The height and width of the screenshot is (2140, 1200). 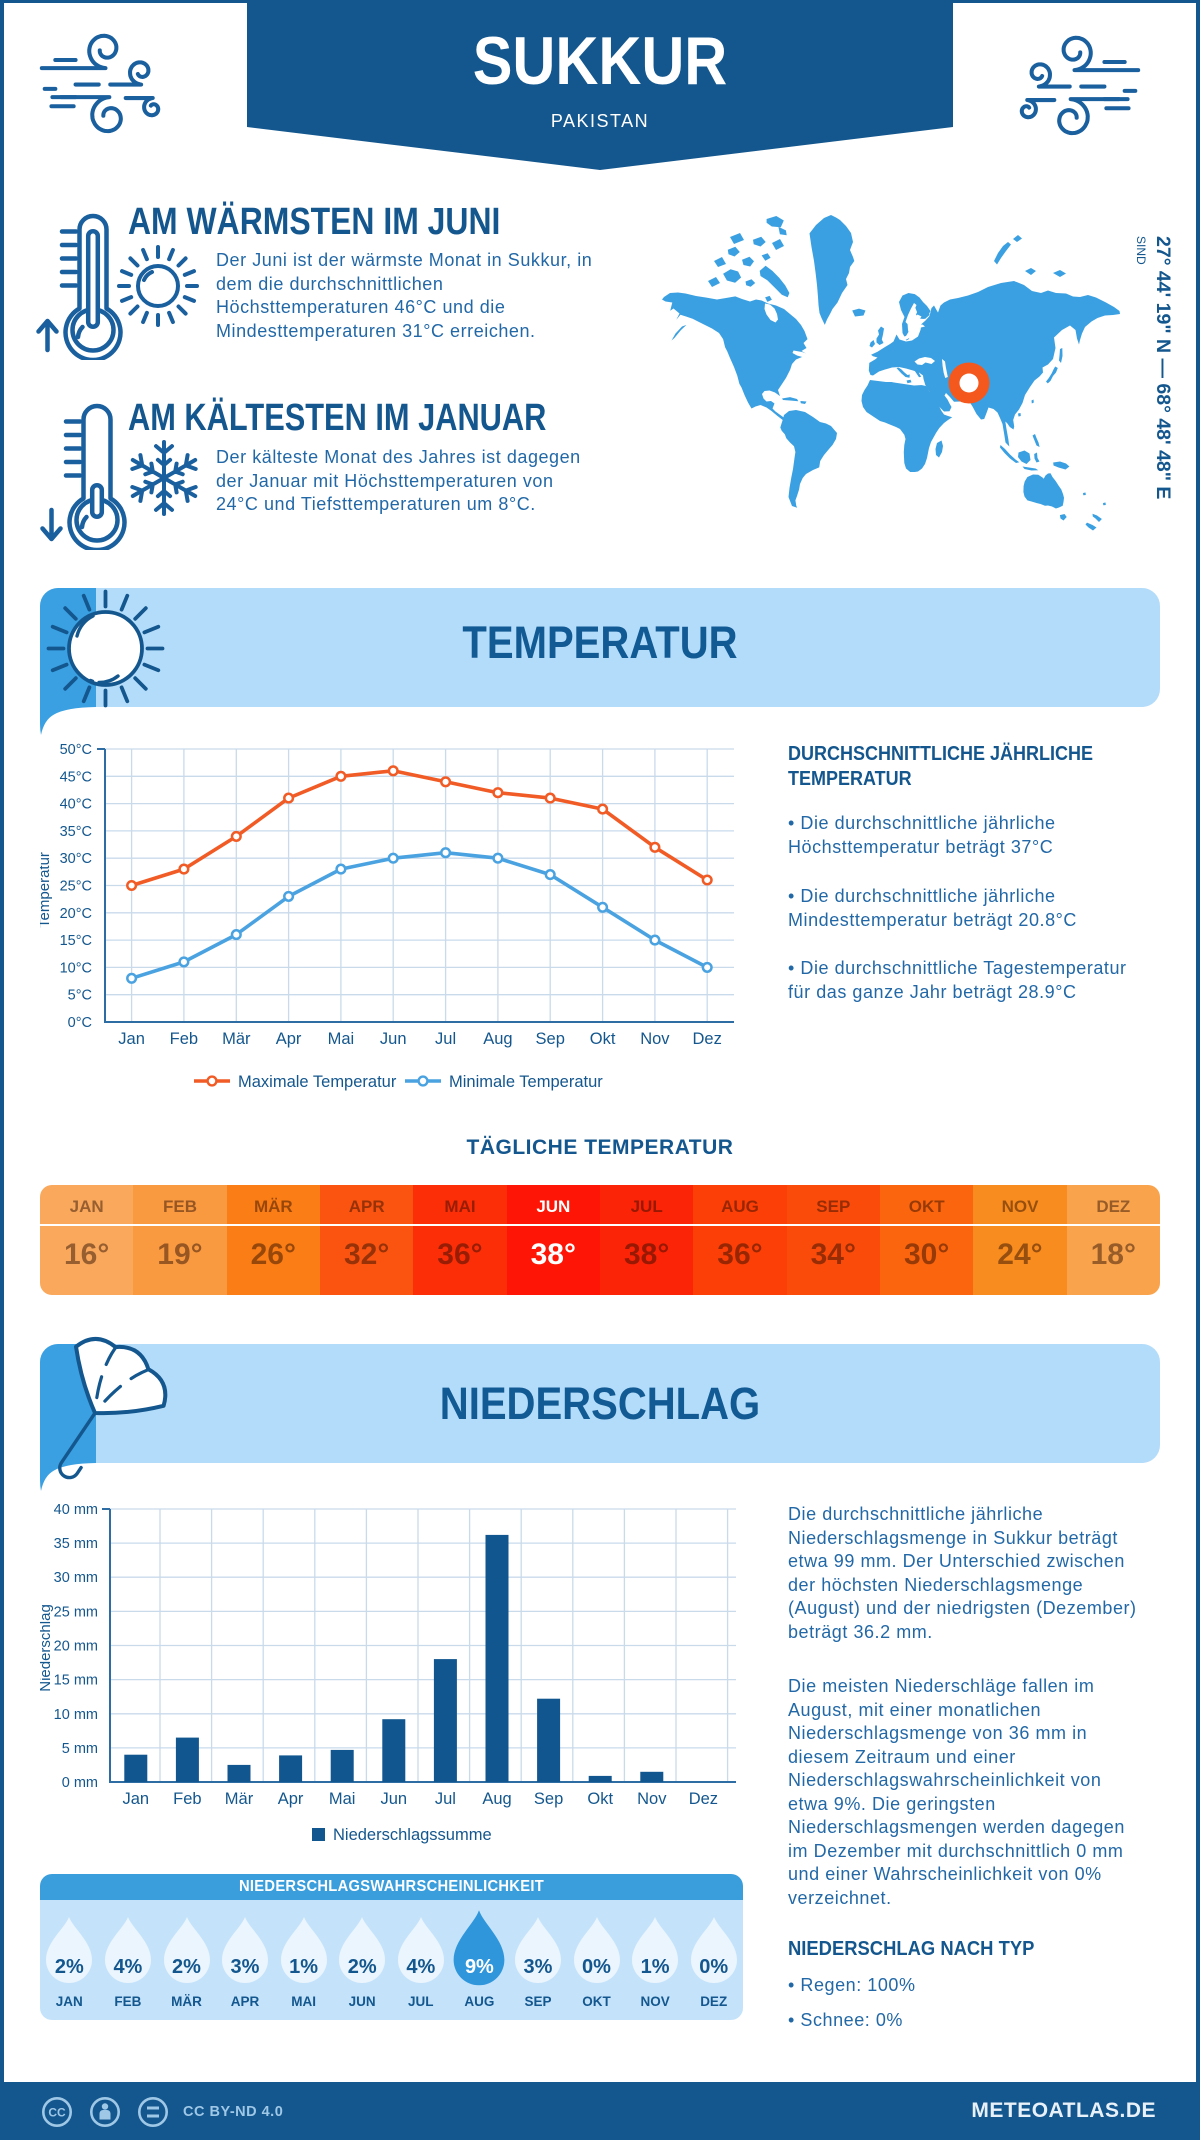 What do you see at coordinates (76, 777) in the screenshot?
I see `svg-text: 45°C` at bounding box center [76, 777].